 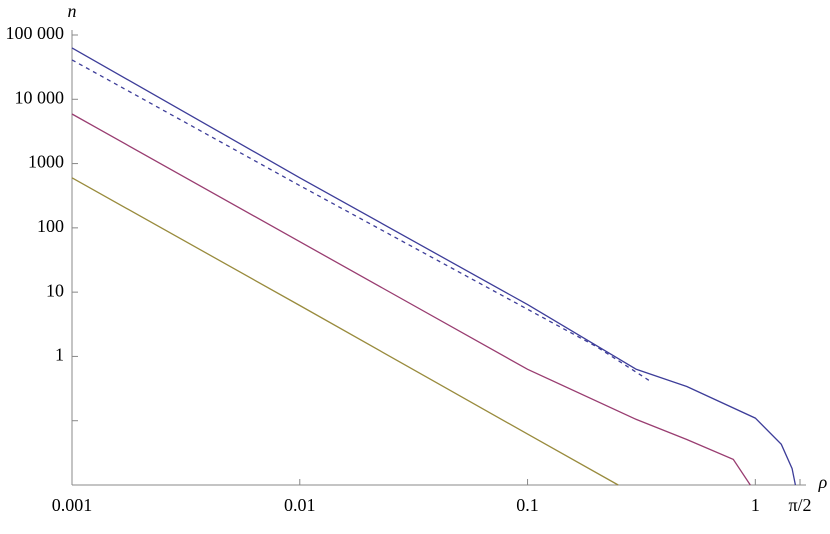 What do you see at coordinates (300, 505) in the screenshot?
I see `x-tick-label: 0.01` at bounding box center [300, 505].